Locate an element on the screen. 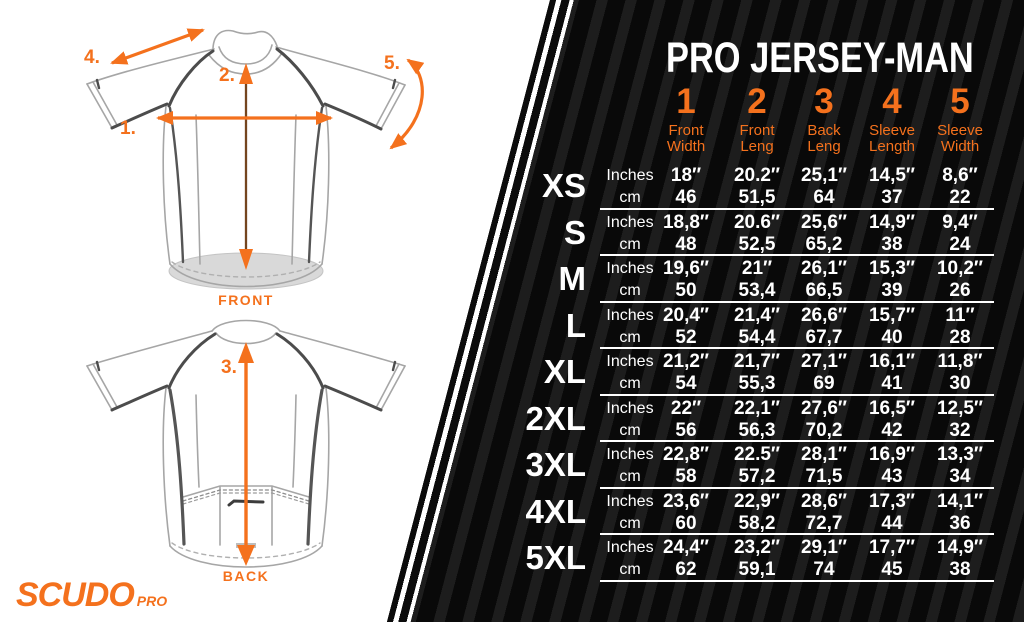 The image size is (1024, 622). value-cm: 54 is located at coordinates (686, 383).